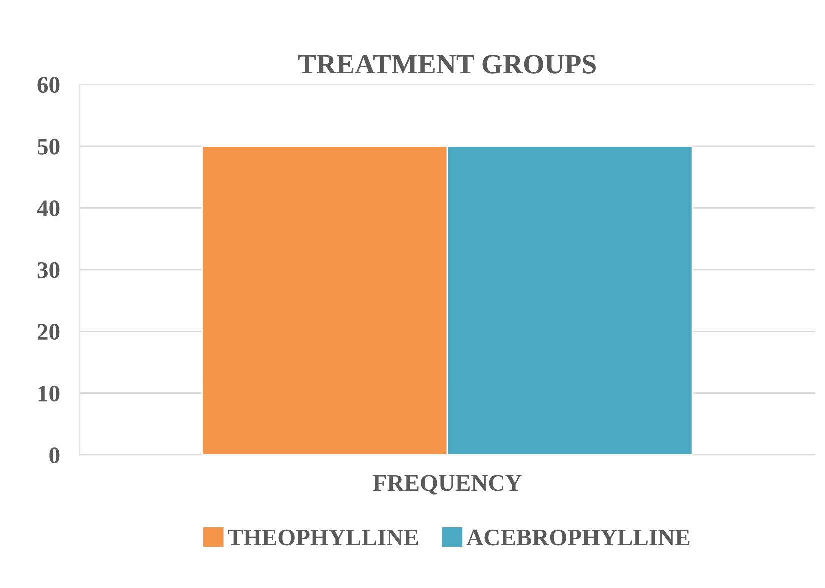 This screenshot has height=588, width=825. I want to click on y-tick-label: 60, so click(49, 85).